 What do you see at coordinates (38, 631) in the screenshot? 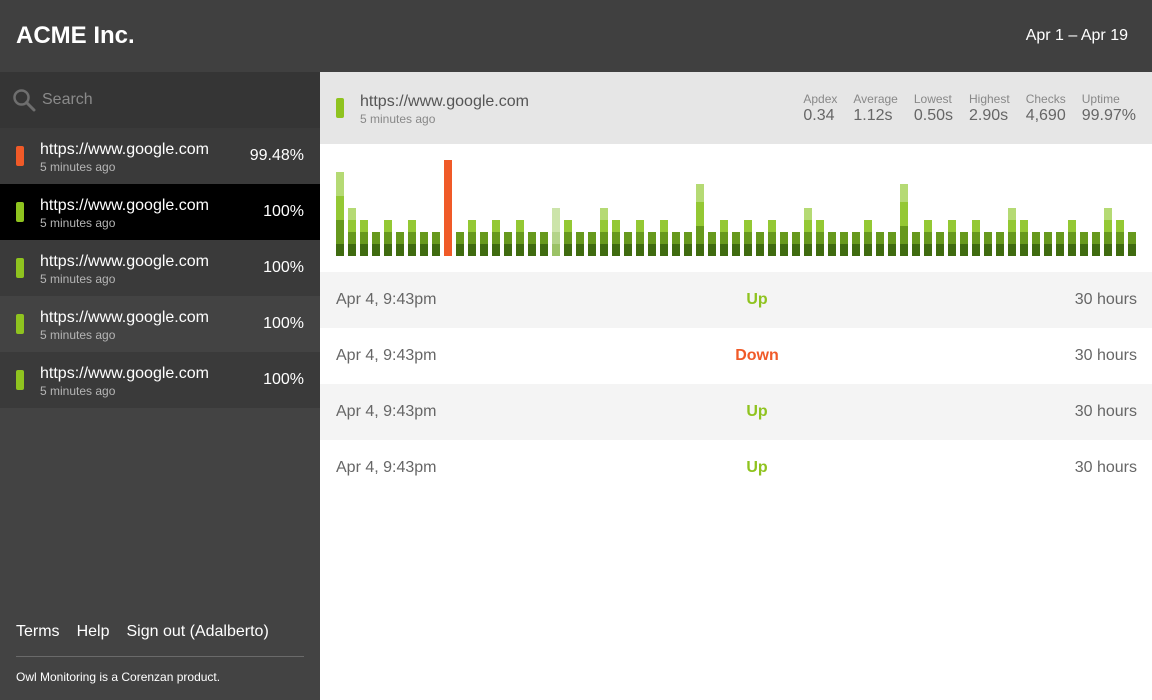
I see `terms-link: Terms` at bounding box center [38, 631].